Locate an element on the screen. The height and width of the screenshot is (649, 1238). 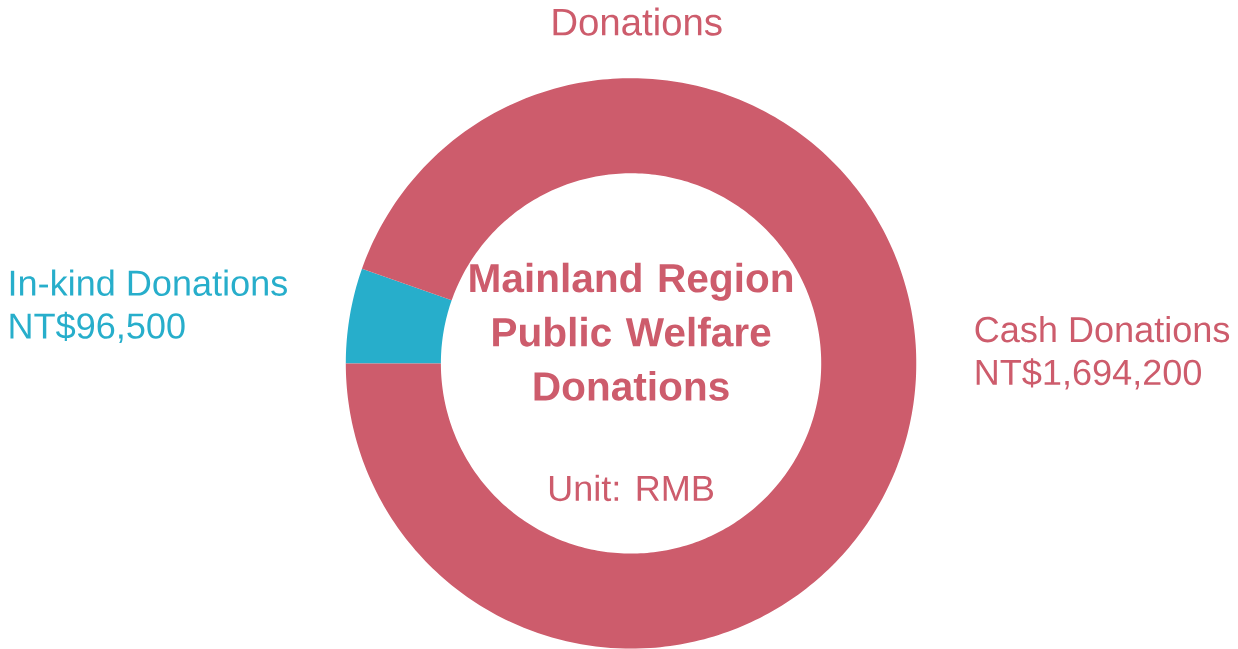
slice-label: In-kind Donations is located at coordinates (148, 283).